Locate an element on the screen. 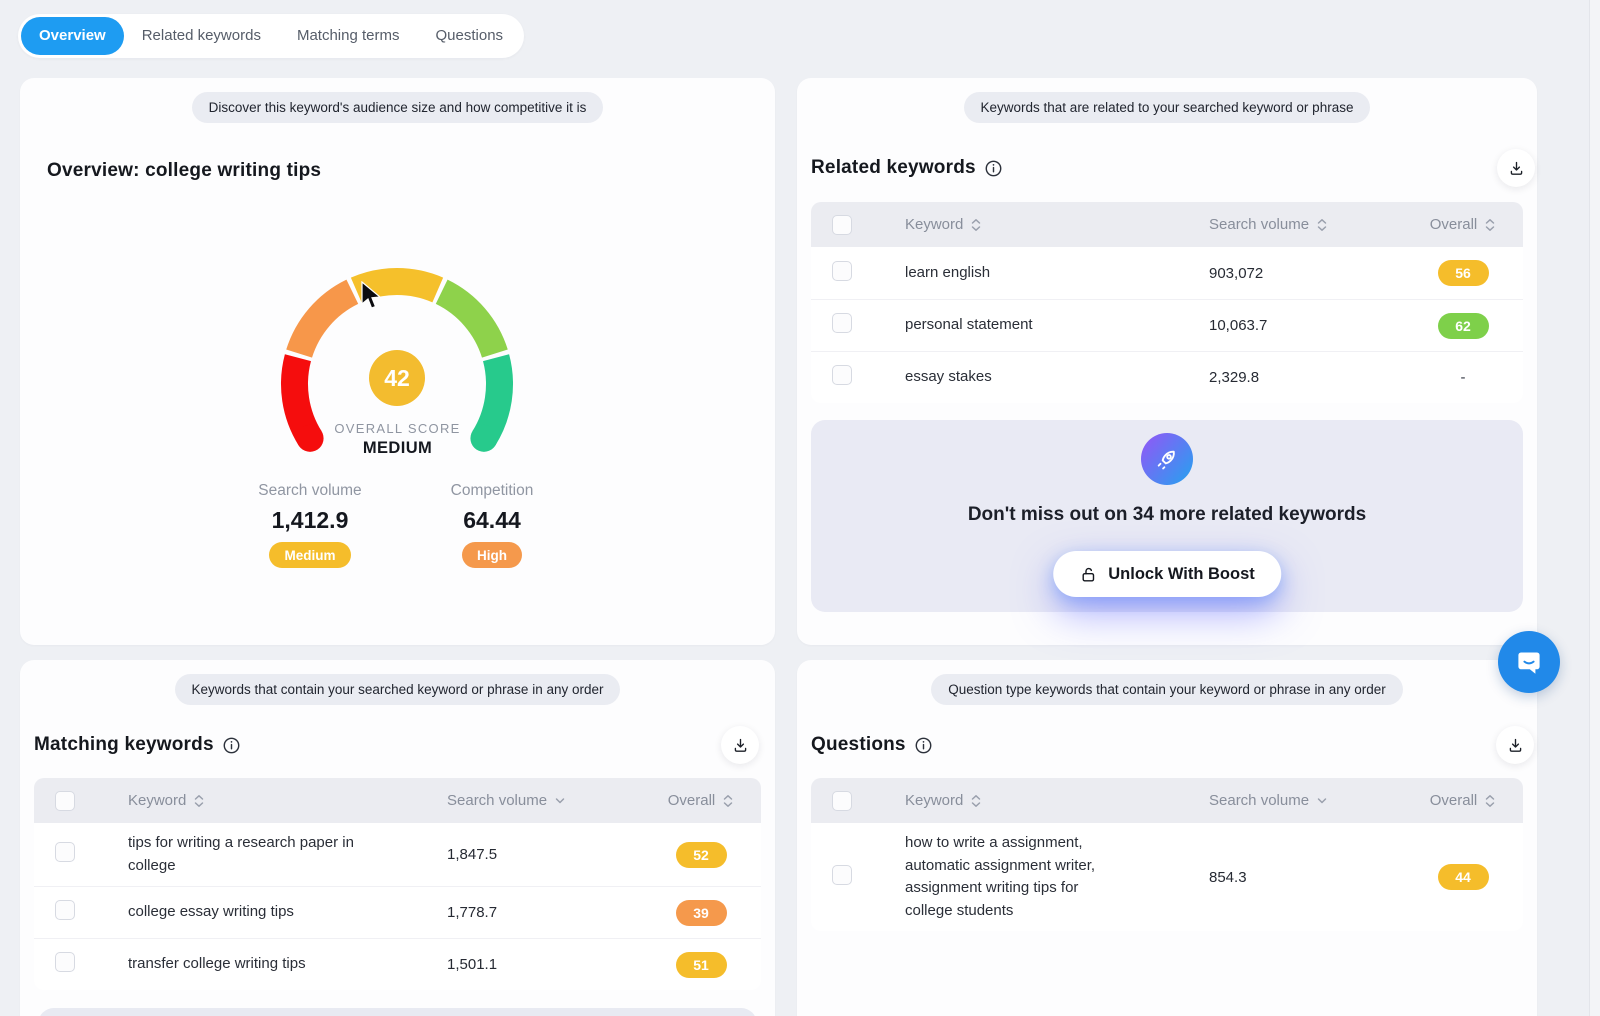 The image size is (1600, 1016). matching-boost-banner-edge is located at coordinates (397, 1012).